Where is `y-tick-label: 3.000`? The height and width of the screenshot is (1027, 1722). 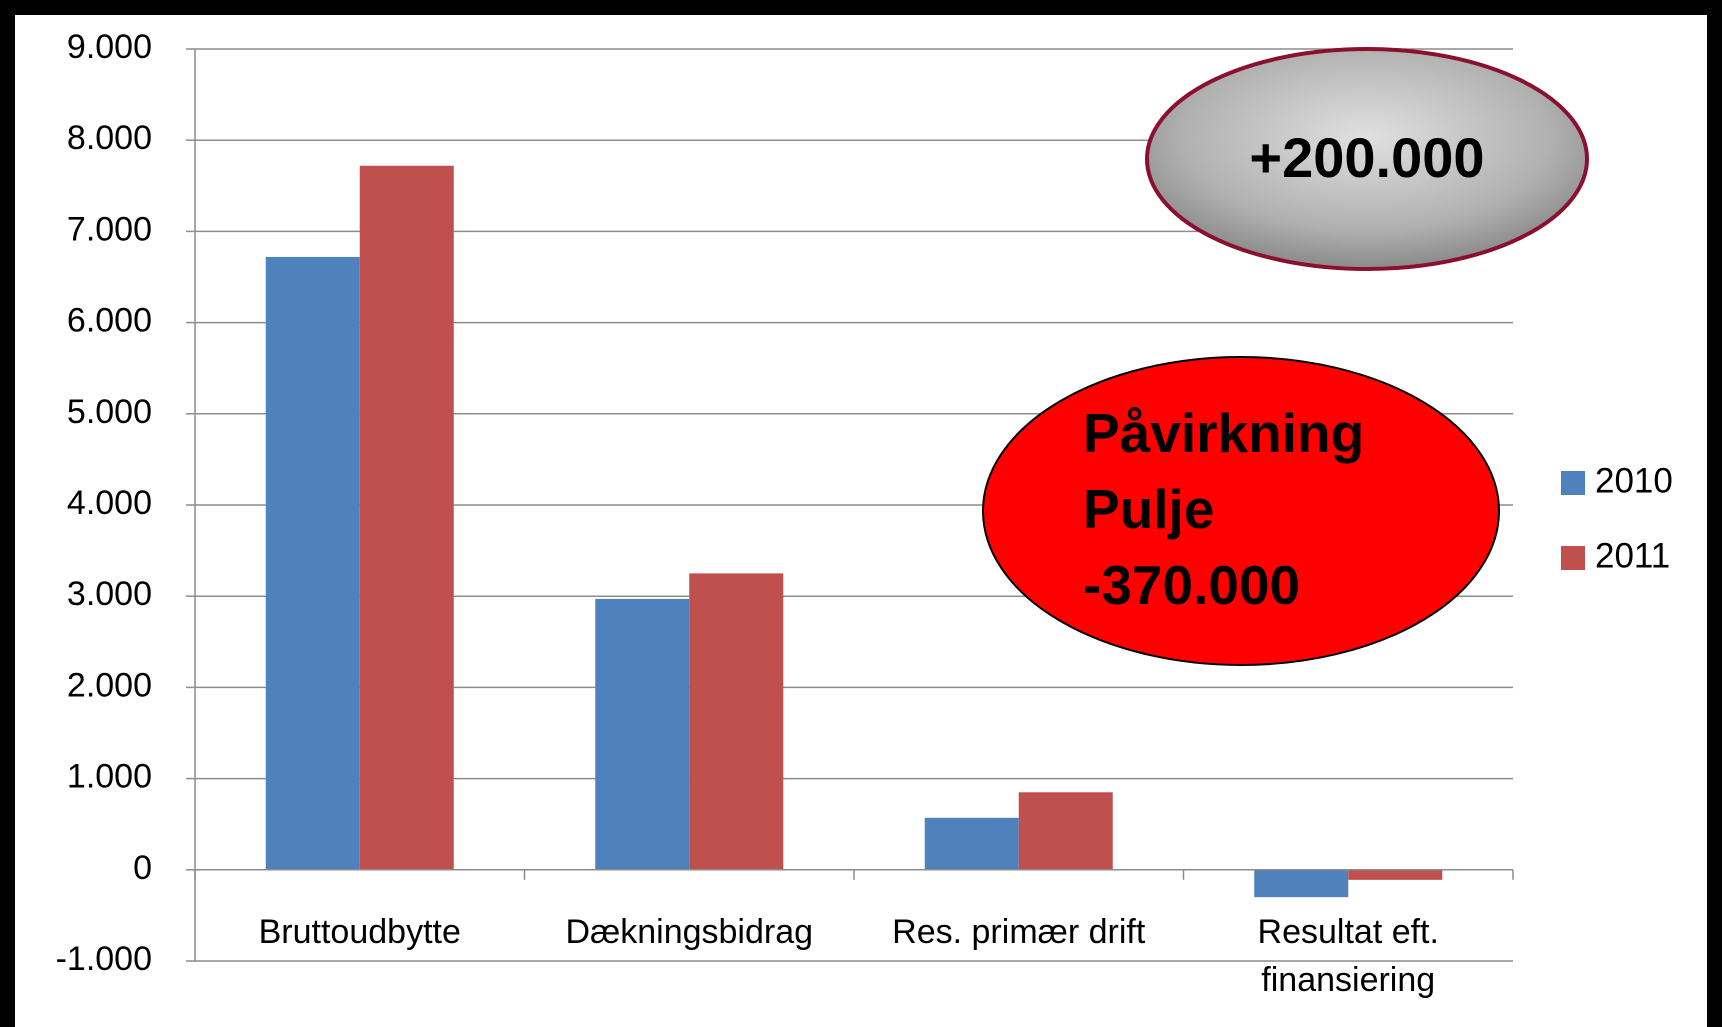
y-tick-label: 3.000 is located at coordinates (109, 594).